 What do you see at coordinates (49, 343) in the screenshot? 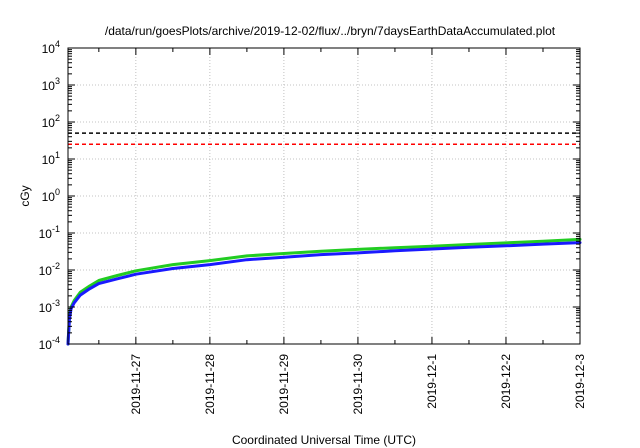
I see `y-tick-label: 10⁻⁴` at bounding box center [49, 343].